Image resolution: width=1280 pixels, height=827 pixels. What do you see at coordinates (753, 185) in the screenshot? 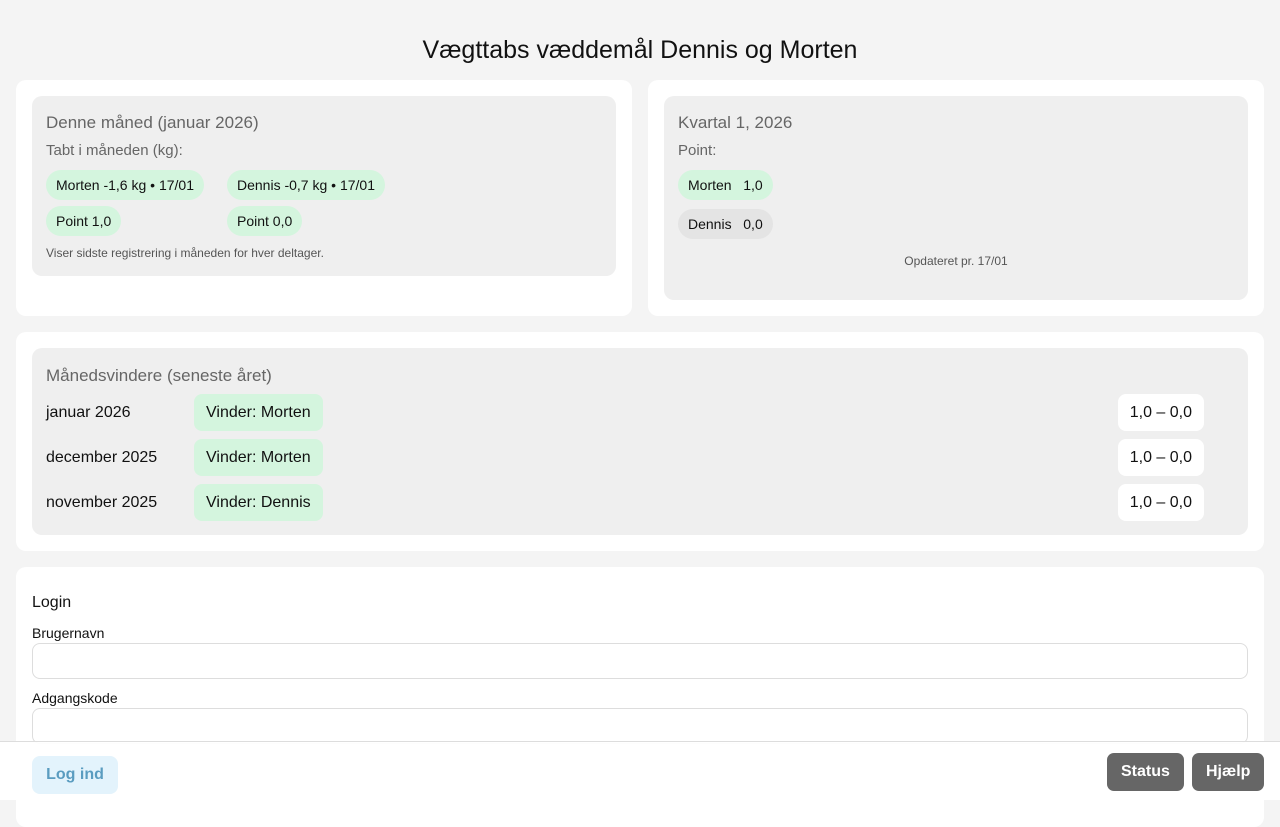
I see `participant-points: 1,0` at bounding box center [753, 185].